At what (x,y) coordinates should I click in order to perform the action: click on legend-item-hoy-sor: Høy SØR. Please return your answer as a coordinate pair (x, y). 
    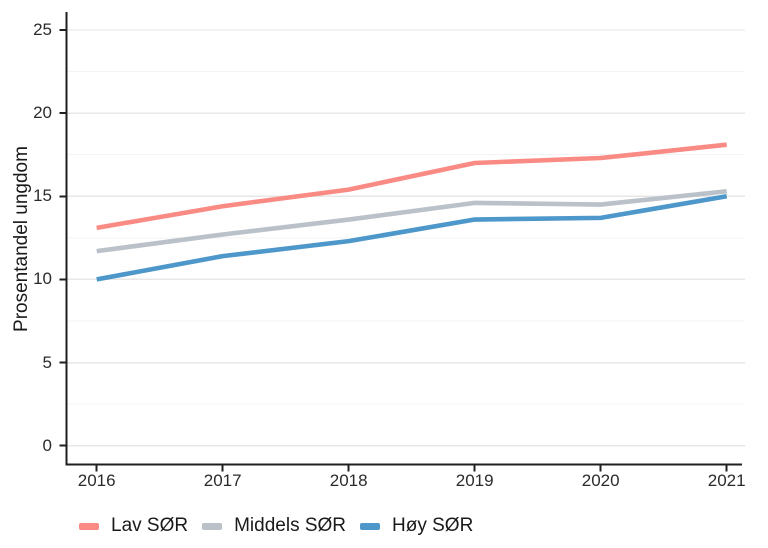
    Looking at the image, I should click on (416, 526).